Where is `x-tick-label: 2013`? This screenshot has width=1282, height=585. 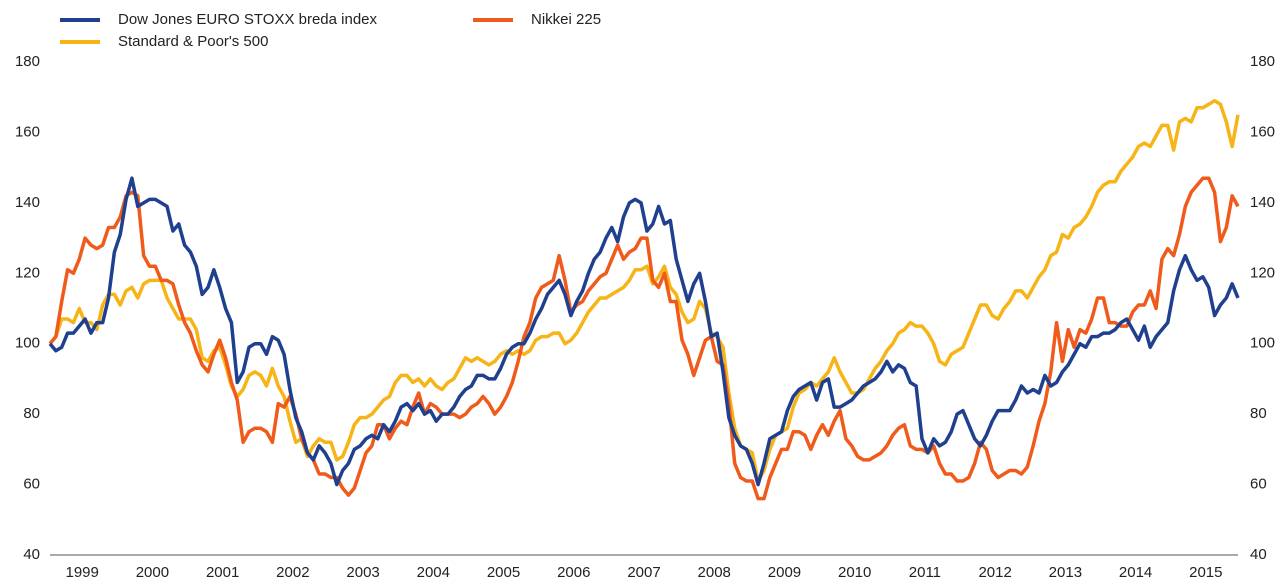 x-tick-label: 2013 is located at coordinates (1065, 572).